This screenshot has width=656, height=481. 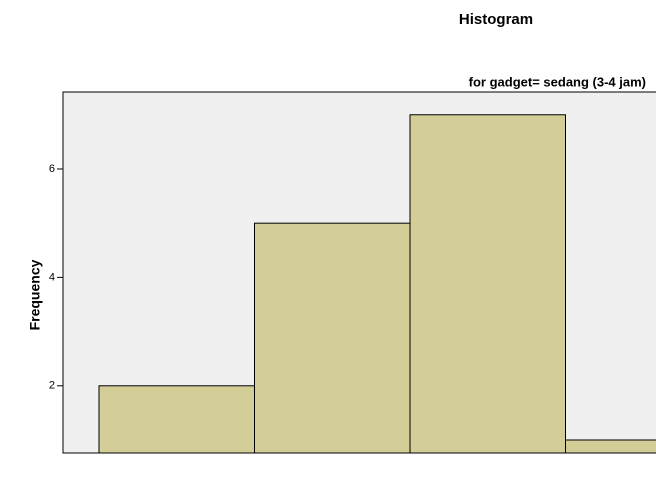 What do you see at coordinates (52, 277) in the screenshot?
I see `y-tick-label: 4` at bounding box center [52, 277].